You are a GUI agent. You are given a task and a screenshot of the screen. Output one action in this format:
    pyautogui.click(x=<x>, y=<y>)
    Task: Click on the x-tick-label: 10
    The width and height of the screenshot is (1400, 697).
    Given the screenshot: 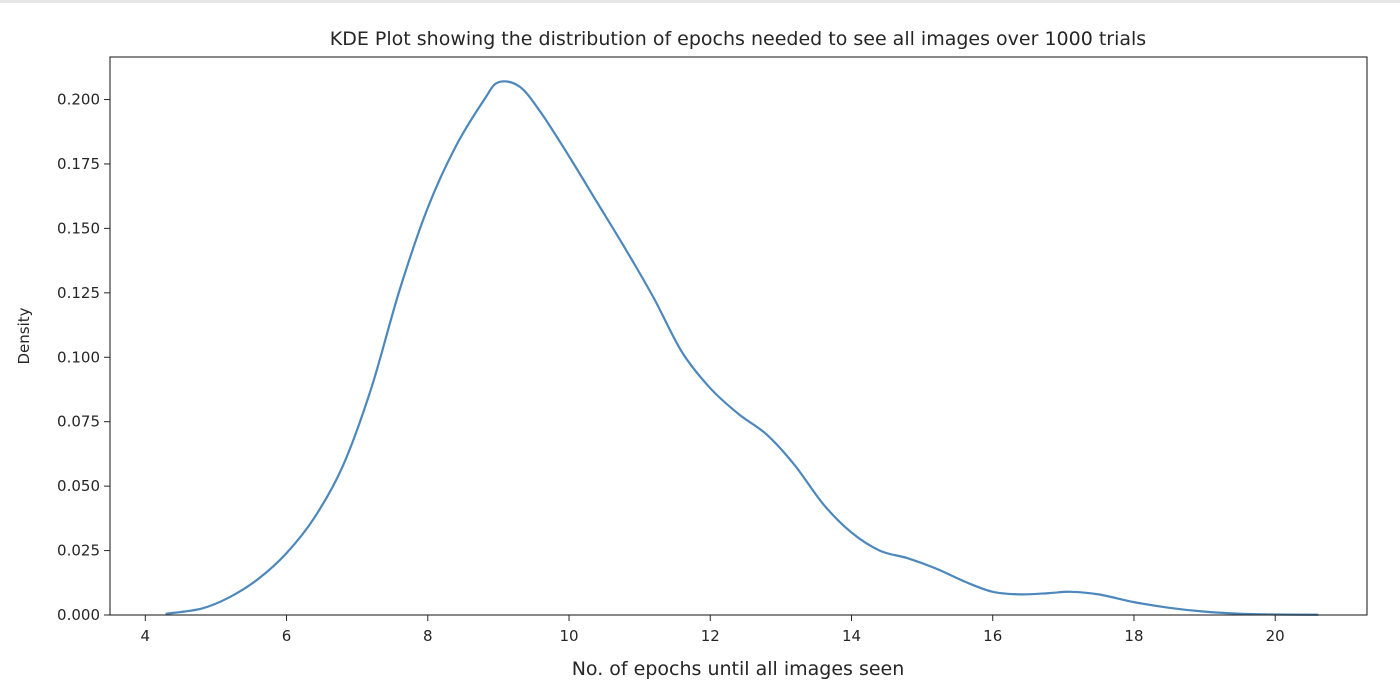 What is the action you would take?
    pyautogui.click(x=568, y=636)
    